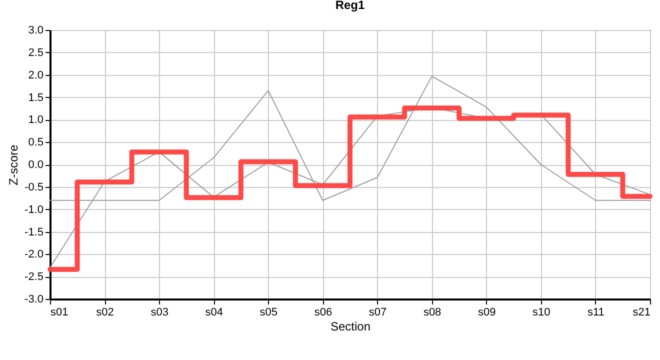 The width and height of the screenshot is (660, 360). What do you see at coordinates (36, 142) in the screenshot?
I see `y-tick-label: 0.5` at bounding box center [36, 142].